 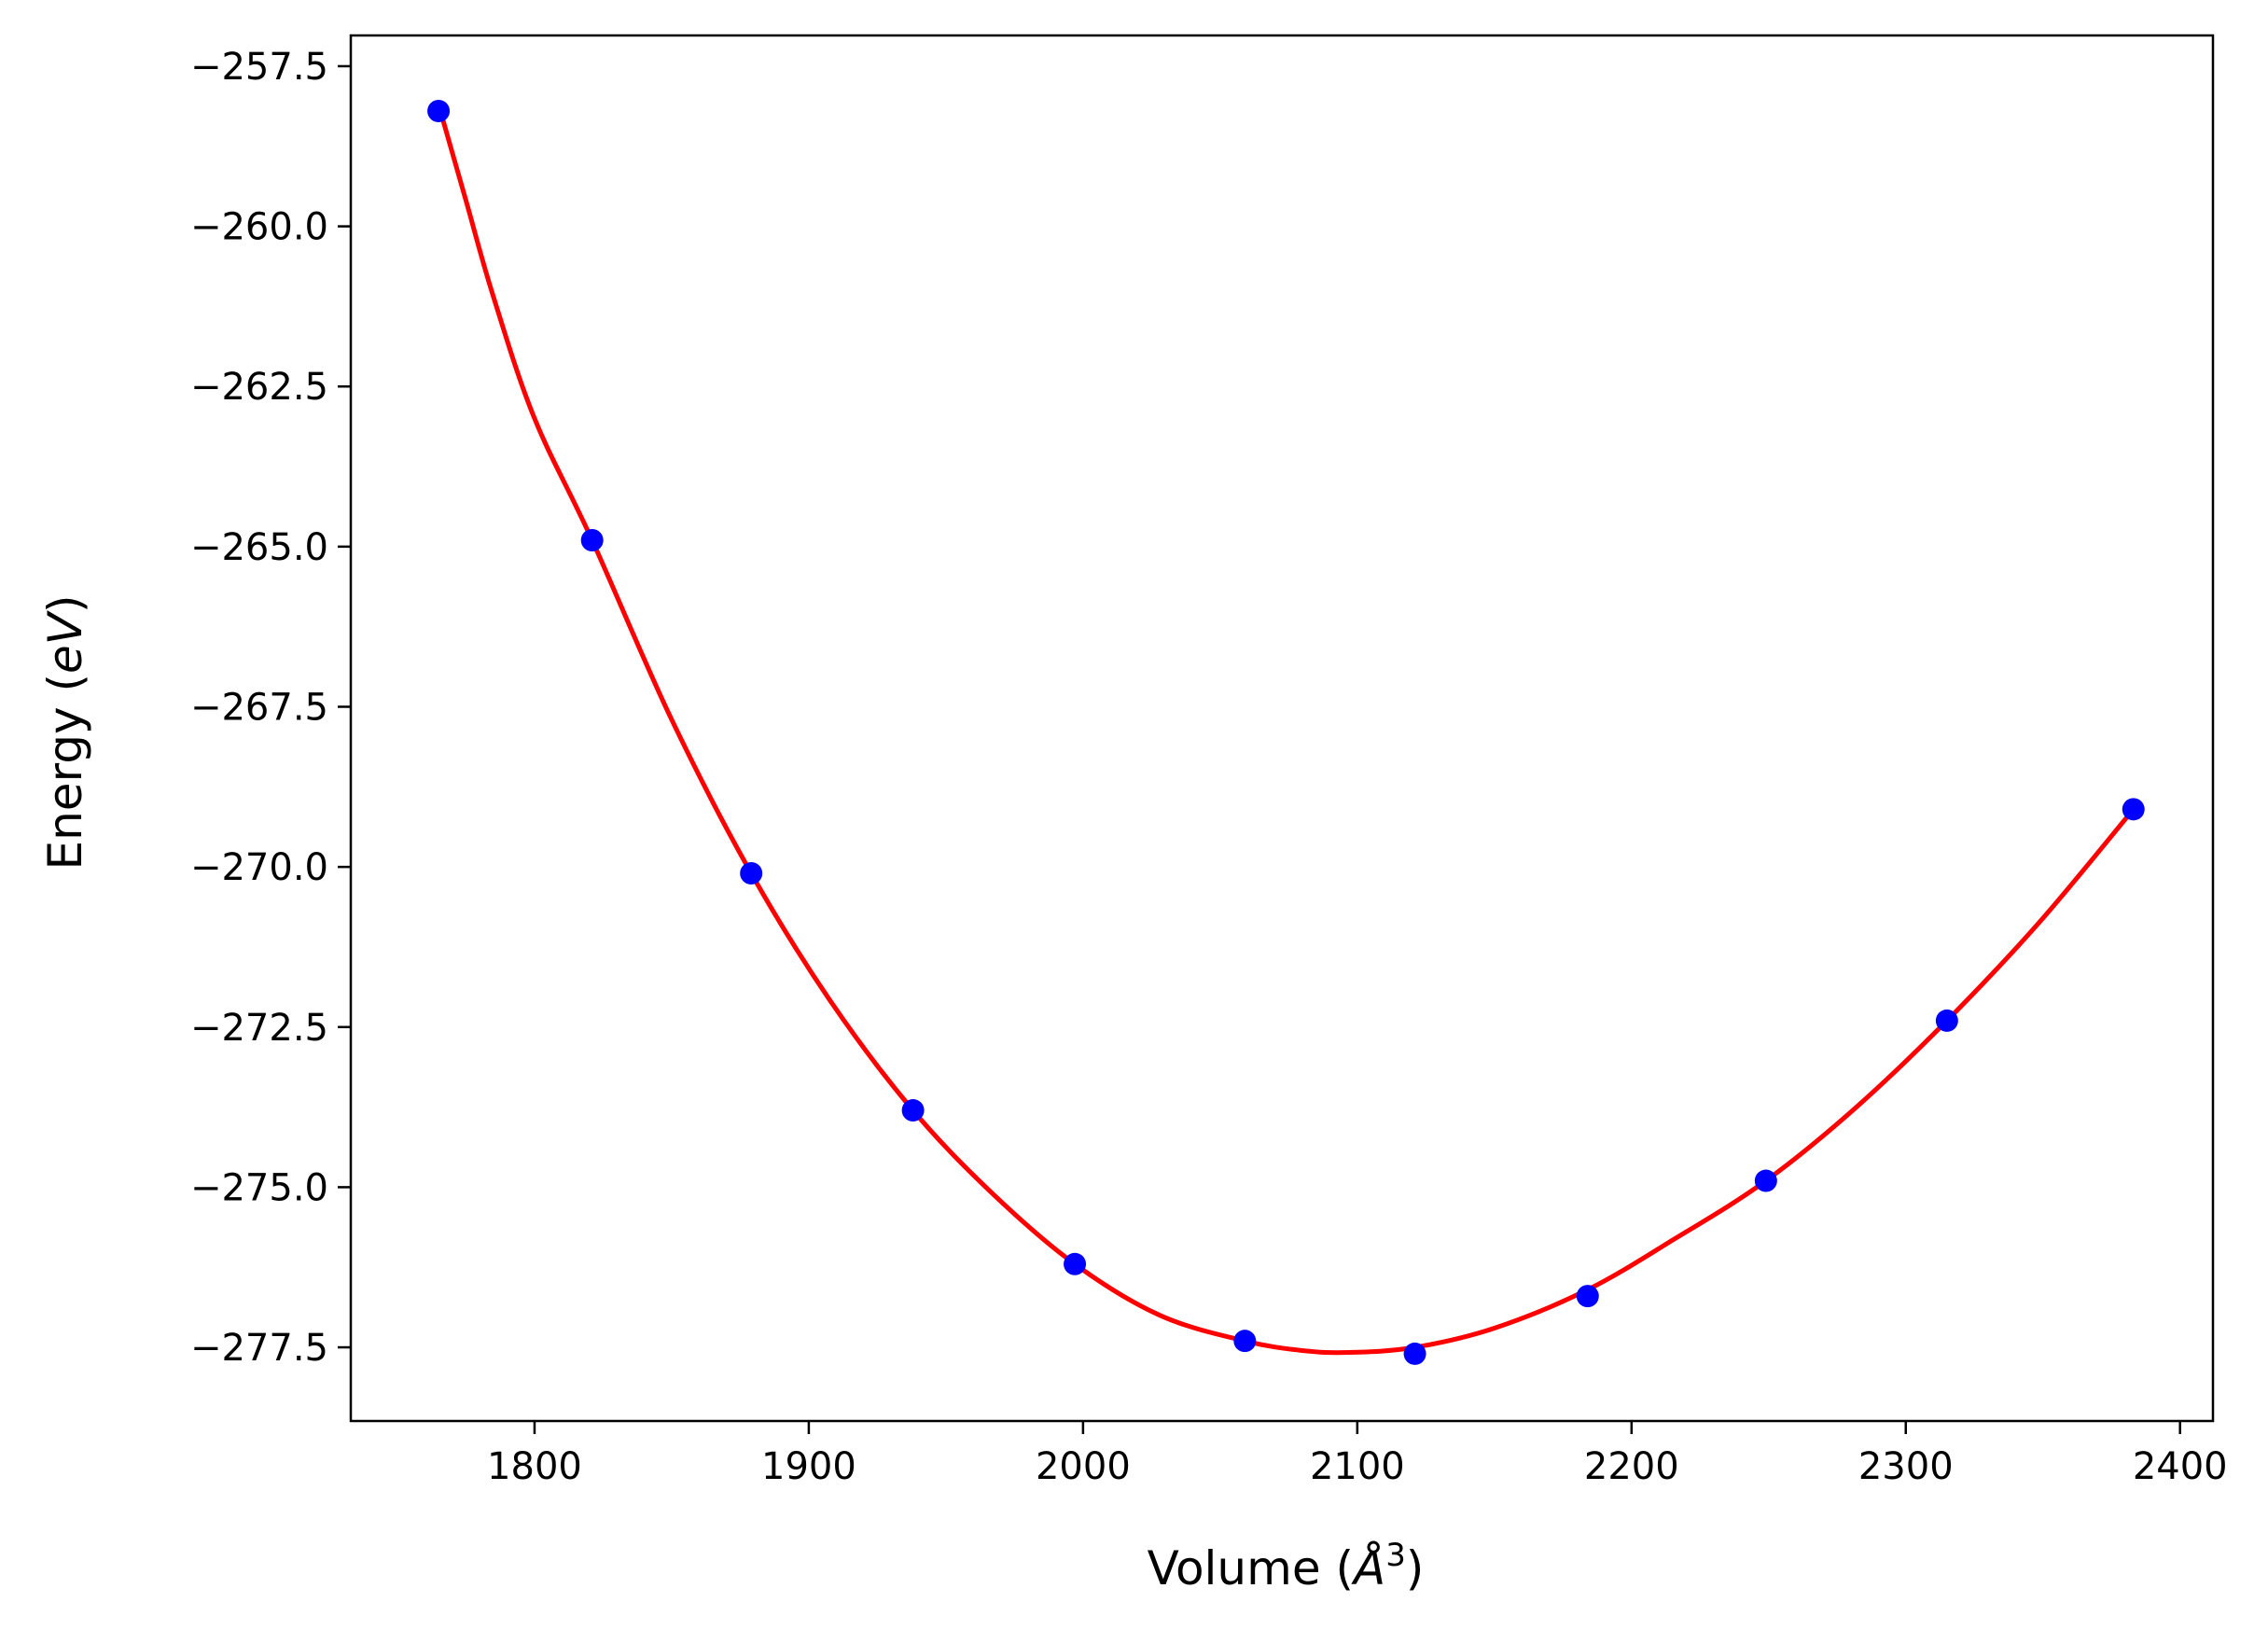 I want to click on x-axis-ticks: 1800 1900 2000 2100 2200 2300 2400, so click(x=1357, y=1454).